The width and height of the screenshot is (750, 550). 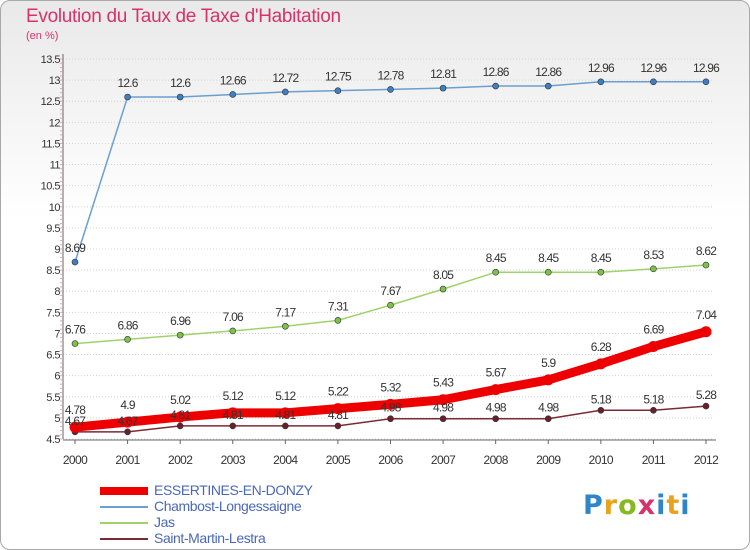 I want to click on y-tick-label: 13.5, so click(x=51, y=60).